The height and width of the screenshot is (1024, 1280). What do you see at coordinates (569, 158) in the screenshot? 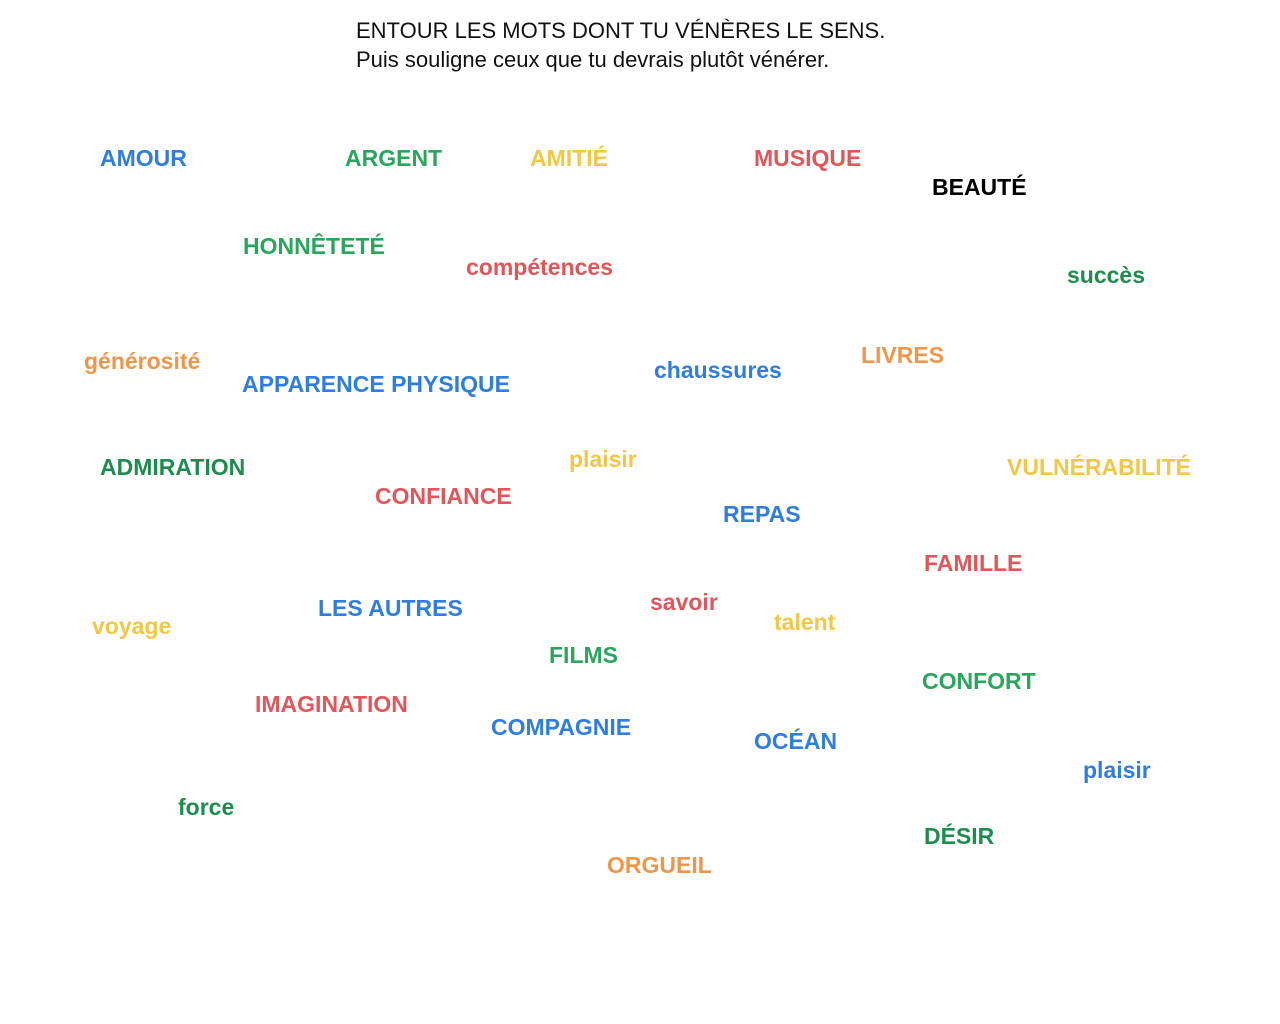
I see `word-amitie: AMITIÉ` at bounding box center [569, 158].